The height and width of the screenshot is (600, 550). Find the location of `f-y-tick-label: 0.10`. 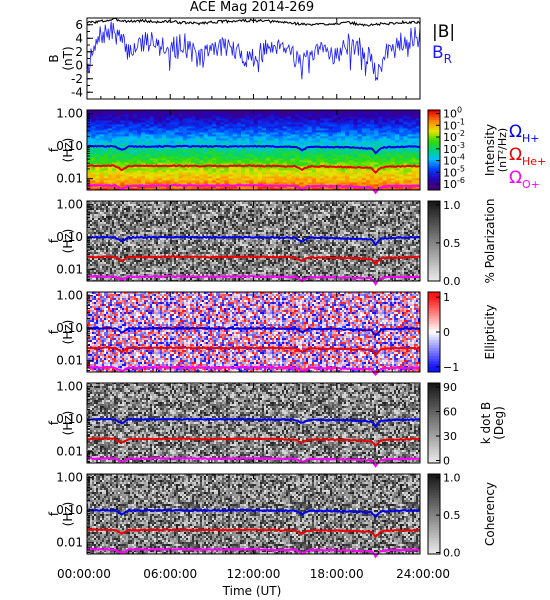

f-y-tick-label: 0.10 is located at coordinates (69, 146).